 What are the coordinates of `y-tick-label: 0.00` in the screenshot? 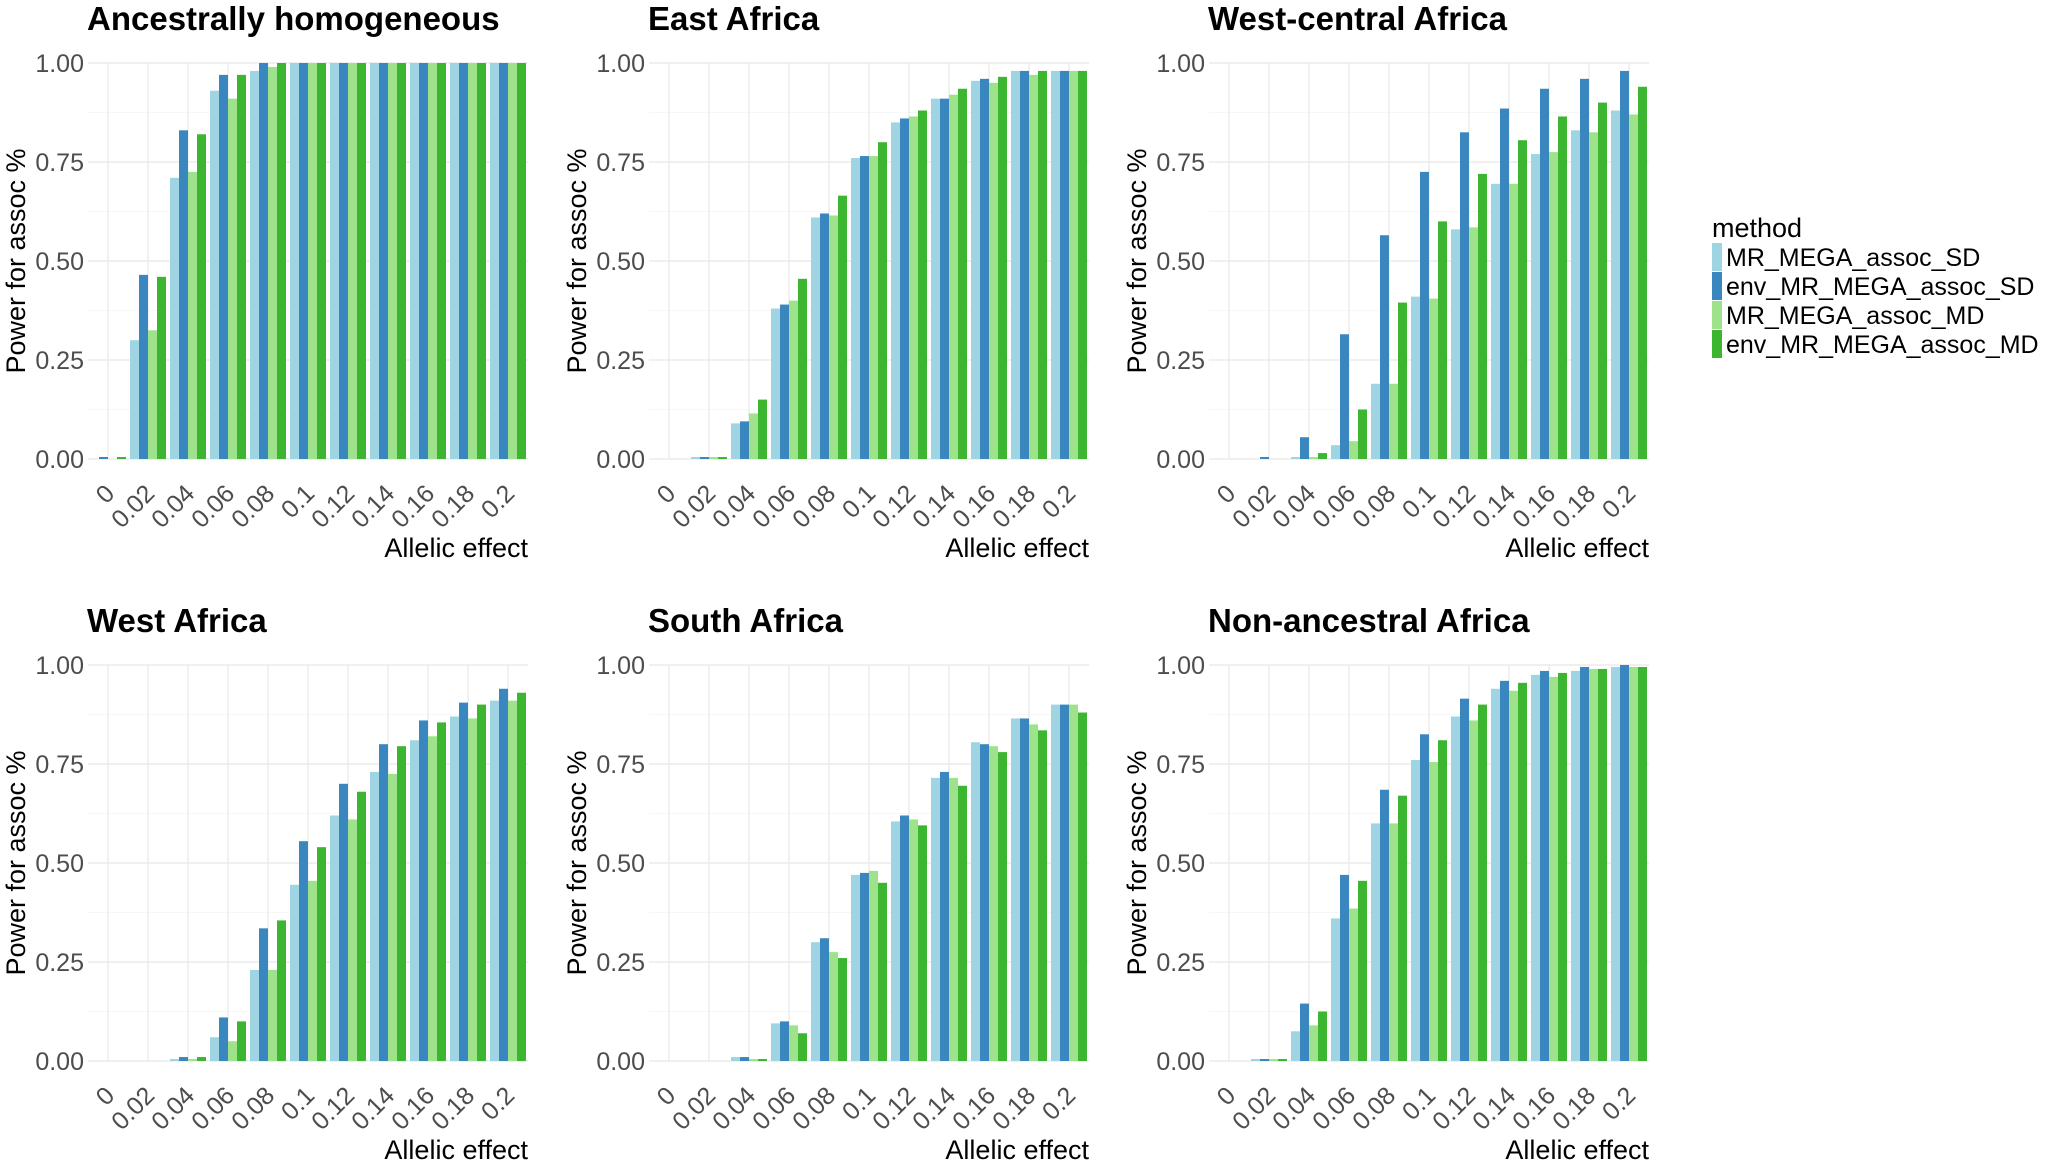 It's located at (620, 460).